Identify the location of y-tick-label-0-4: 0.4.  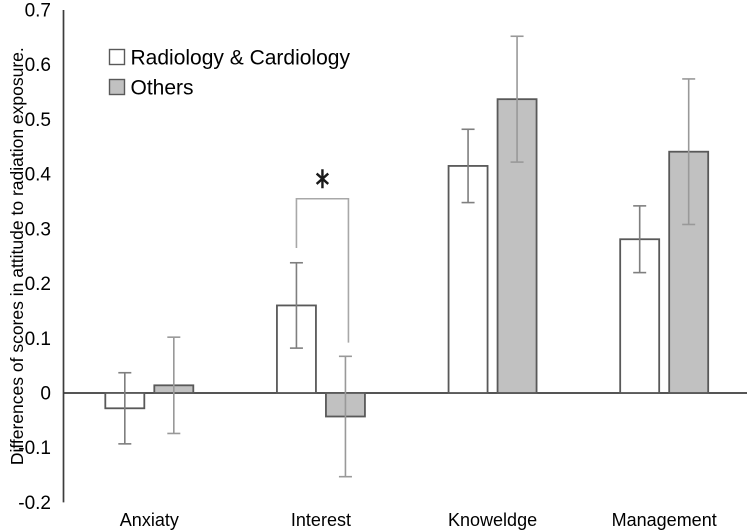
(38, 175).